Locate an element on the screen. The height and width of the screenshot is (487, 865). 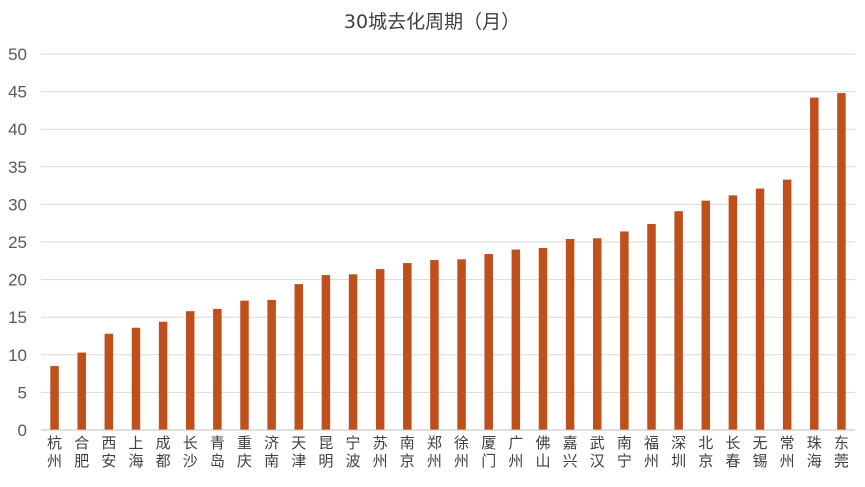
chart-title: 30城去化周期（月） is located at coordinates (432, 22).